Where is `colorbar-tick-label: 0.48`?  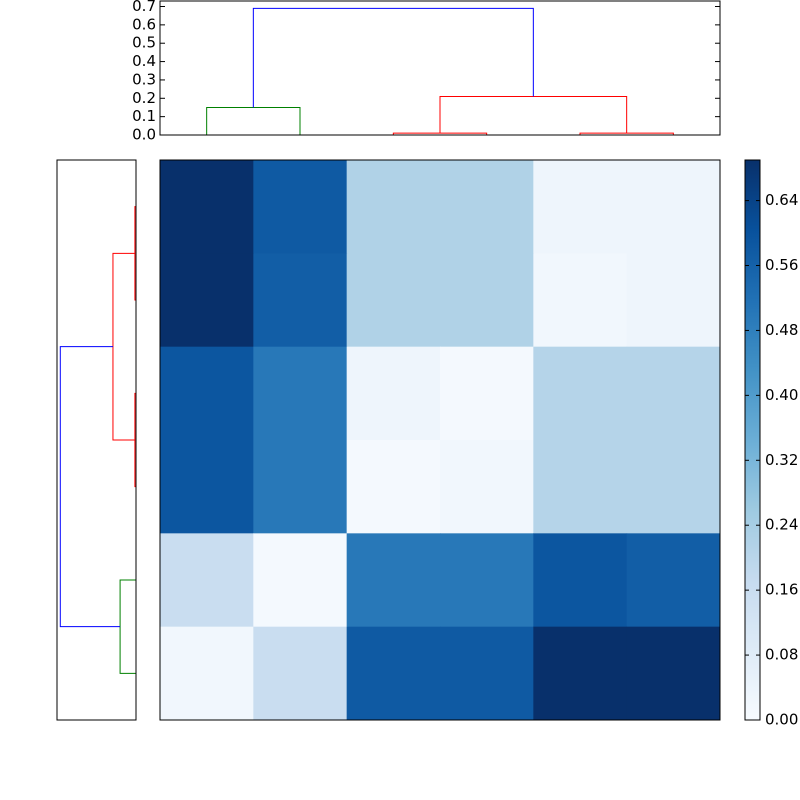
colorbar-tick-label: 0.48 is located at coordinates (781, 330).